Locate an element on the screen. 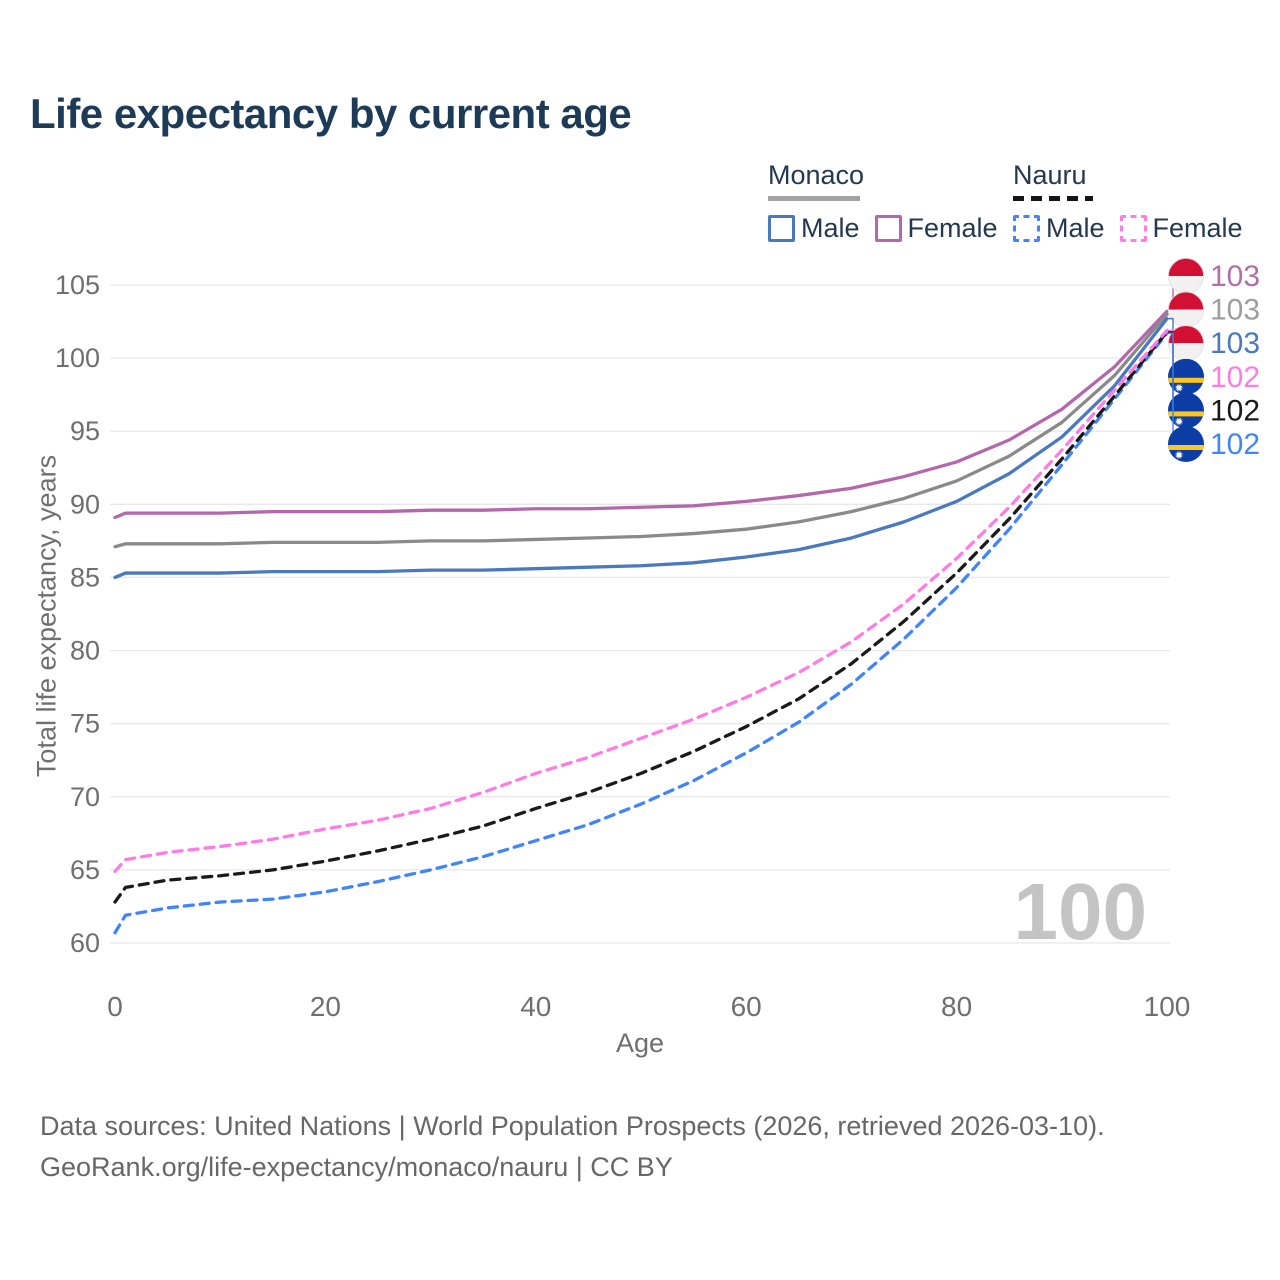 The height and width of the screenshot is (1280, 1280). series-line-monaco-female is located at coordinates (641, 414).